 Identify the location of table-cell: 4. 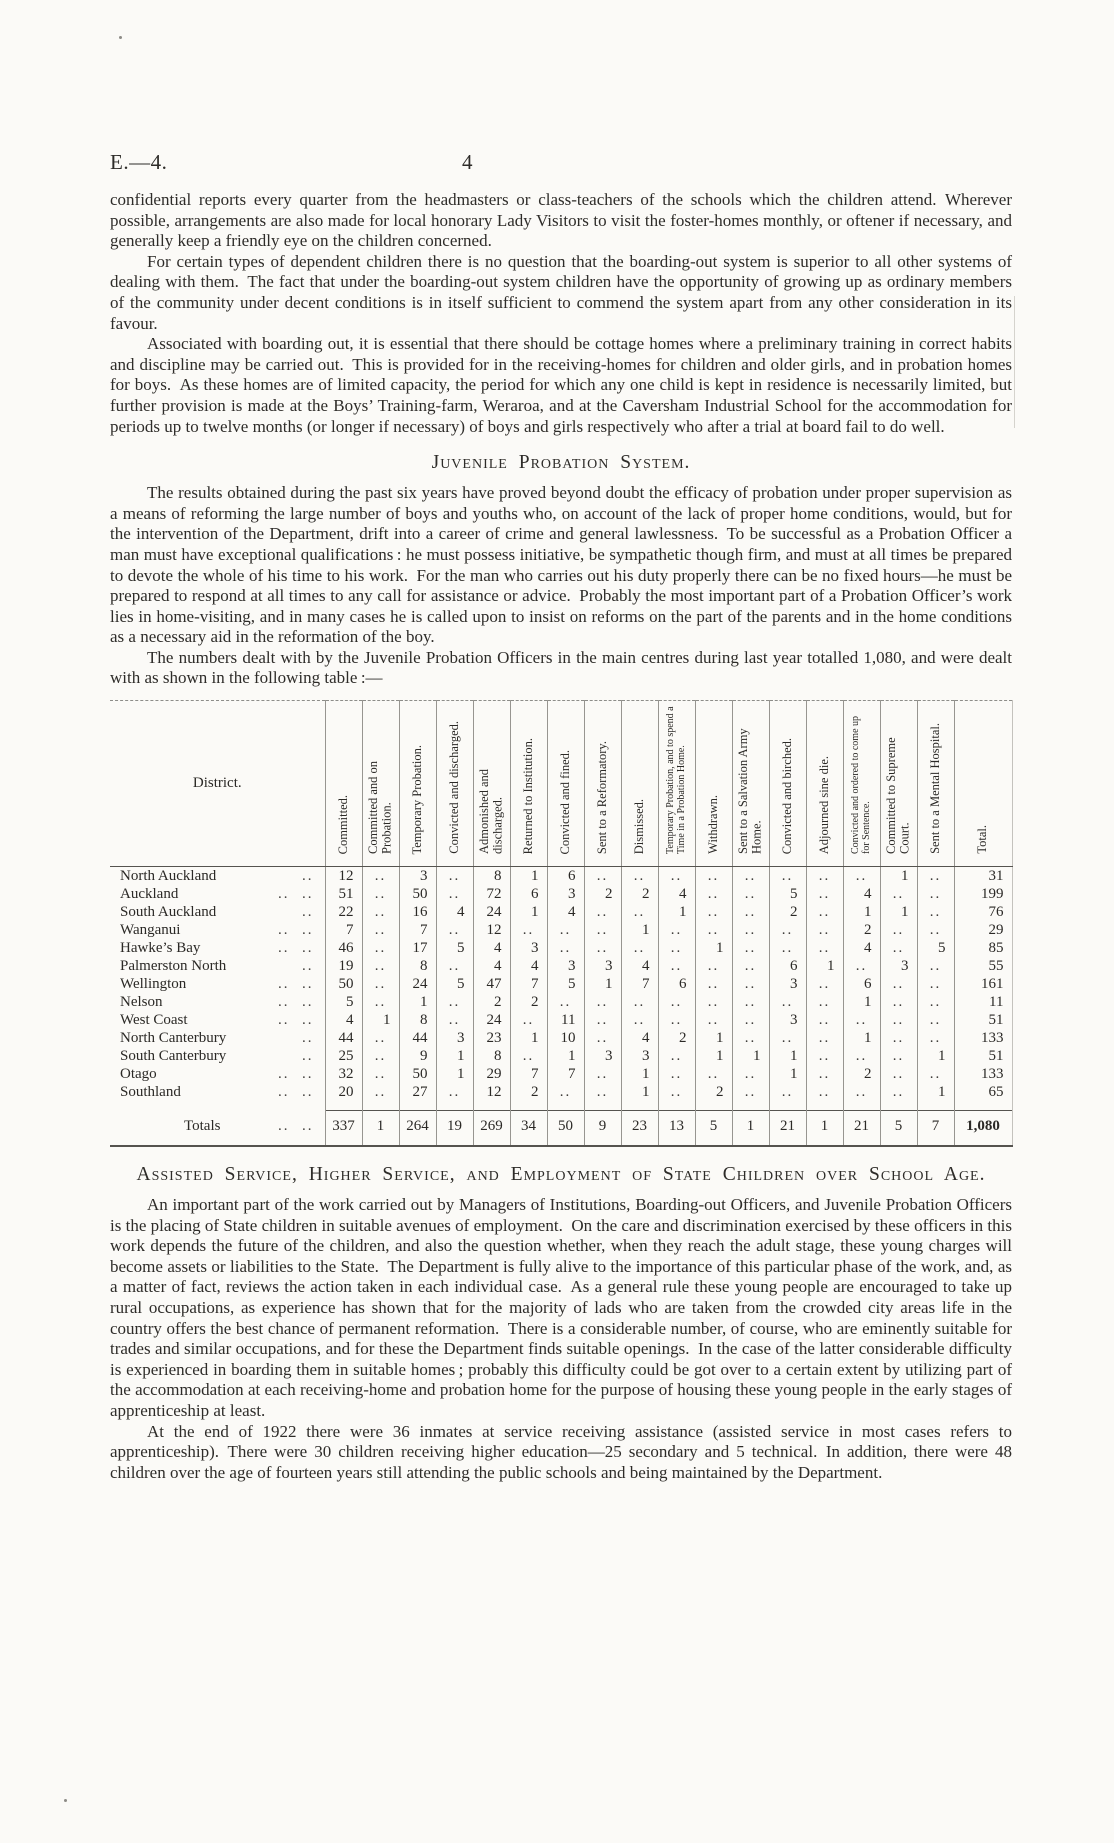
(861, 948).